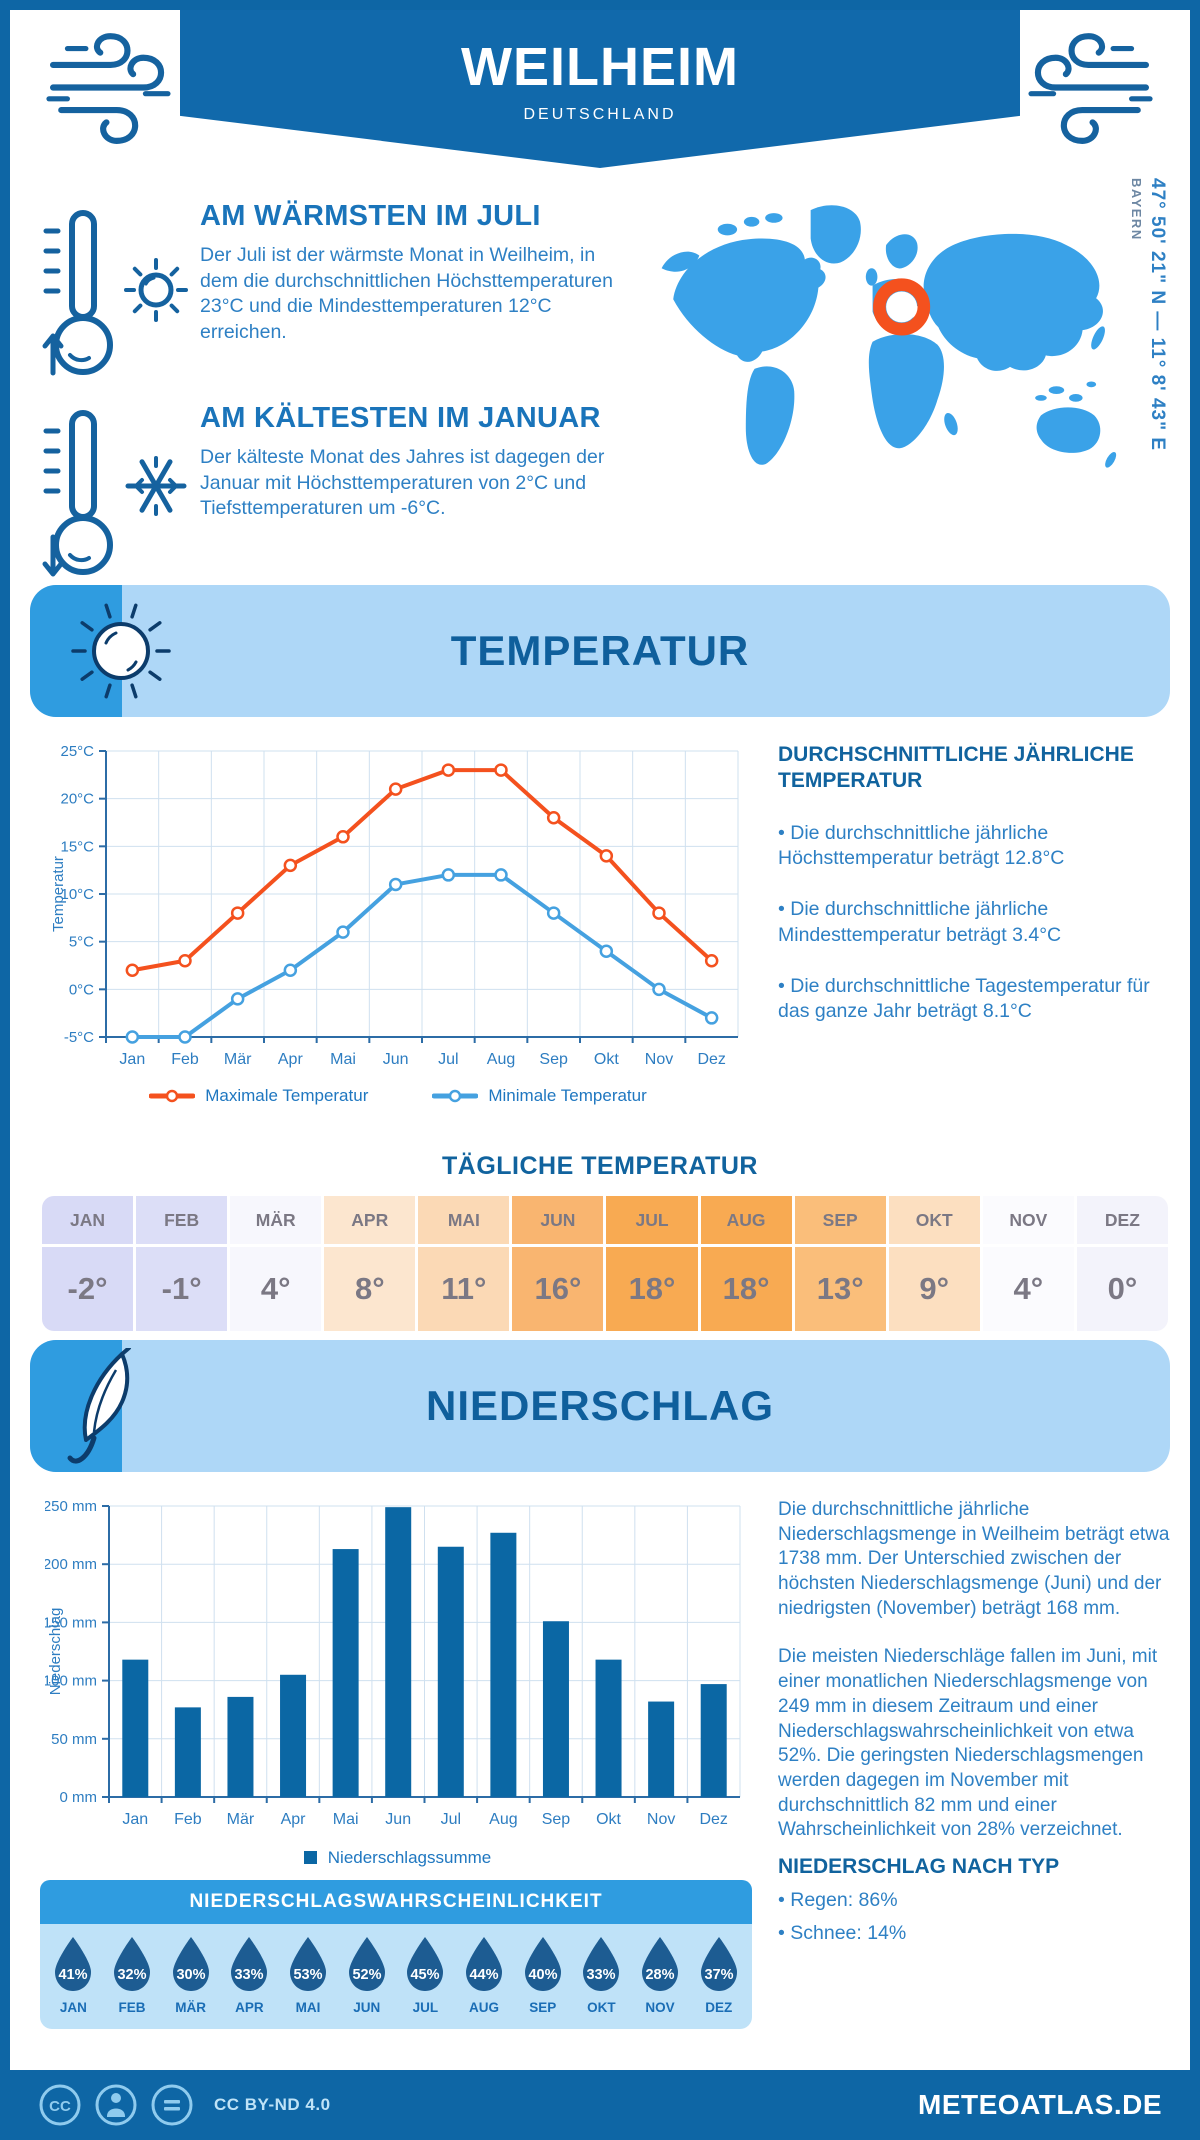  What do you see at coordinates (840, 1263) in the screenshot?
I see `table-column: SEP 13°` at bounding box center [840, 1263].